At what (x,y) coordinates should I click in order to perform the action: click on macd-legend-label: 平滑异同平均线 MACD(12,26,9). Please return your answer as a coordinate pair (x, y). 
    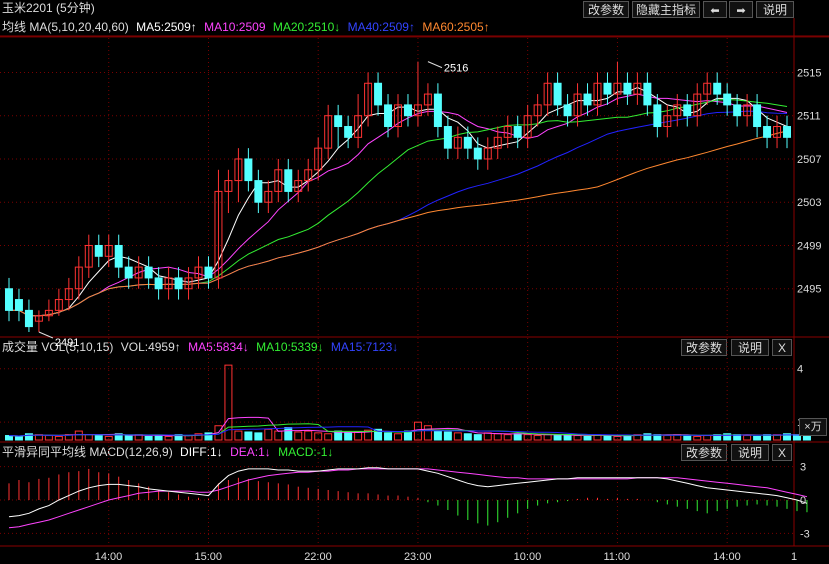
    Looking at the image, I should click on (87, 452).